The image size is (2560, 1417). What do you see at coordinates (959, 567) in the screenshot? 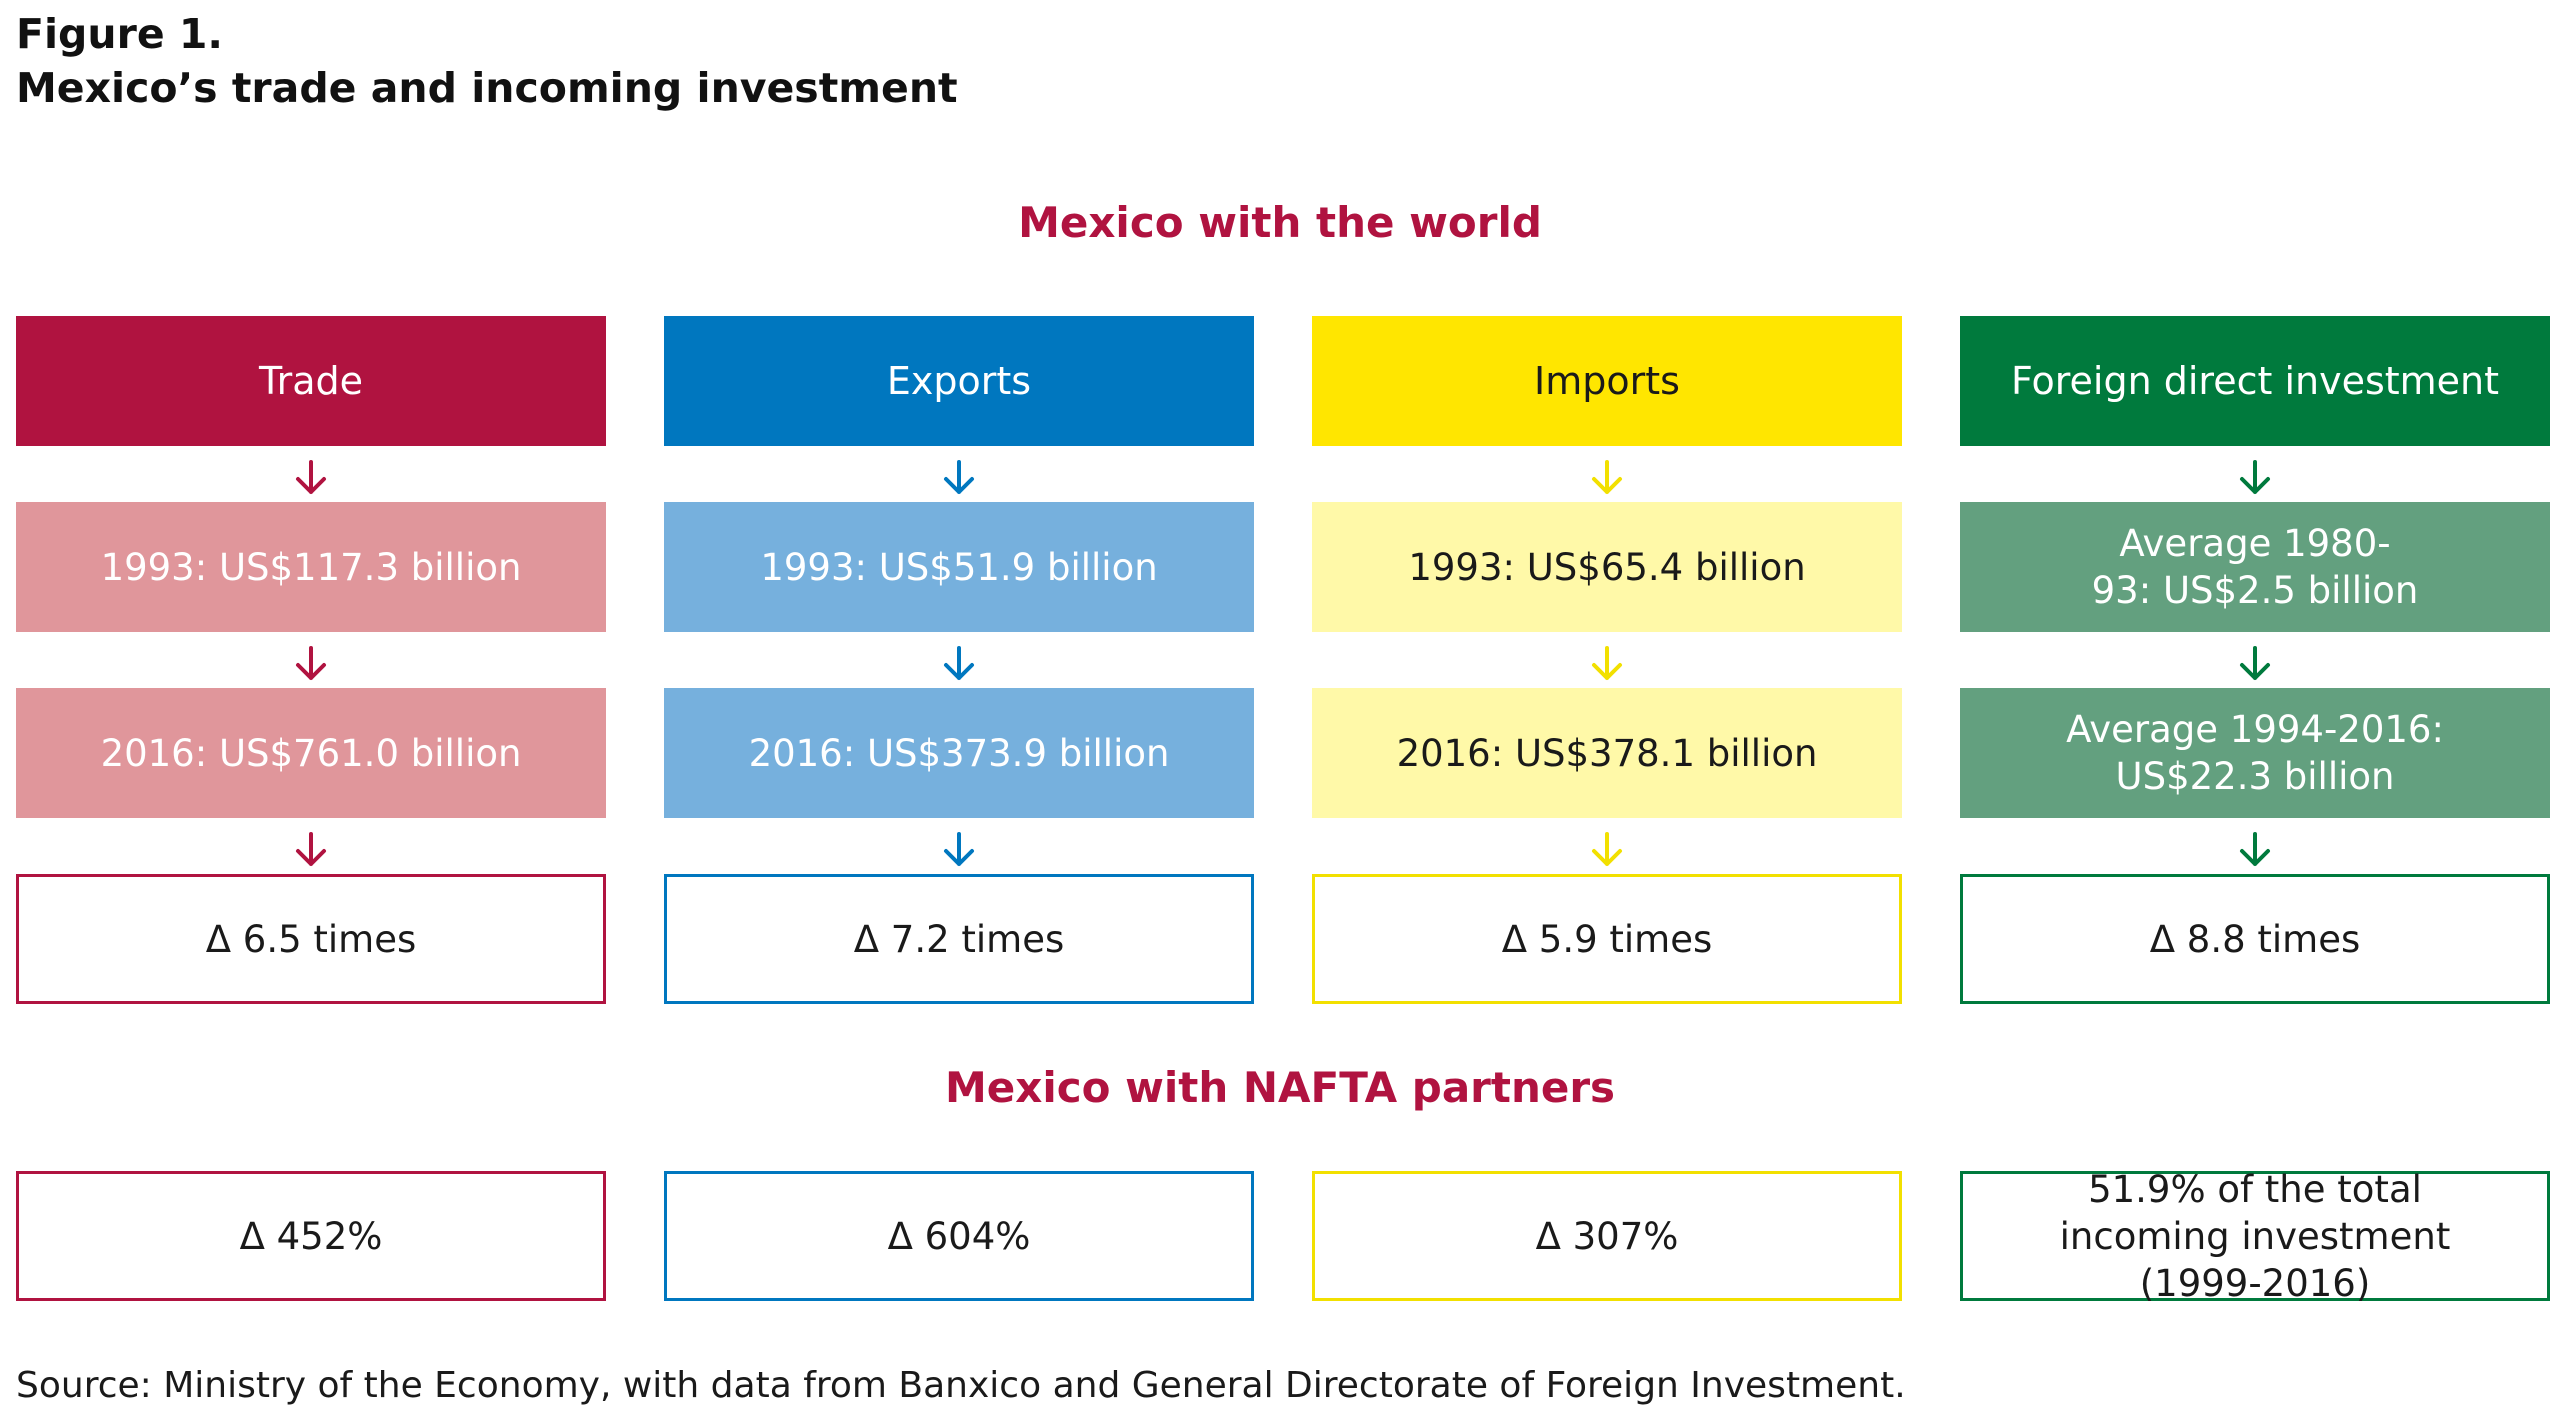
I see `value-1993-exports: 1993: US$51.9 billion` at bounding box center [959, 567].